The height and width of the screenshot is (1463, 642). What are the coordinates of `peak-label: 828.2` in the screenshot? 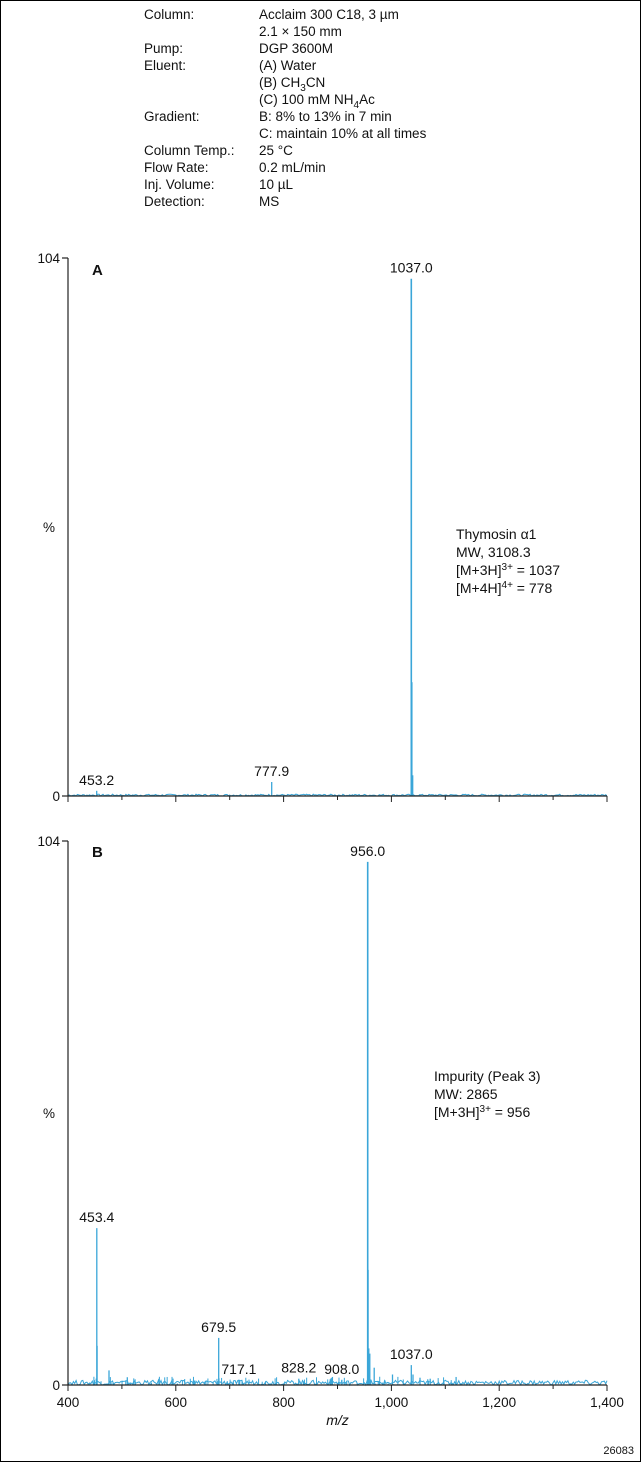 It's located at (298, 1368).